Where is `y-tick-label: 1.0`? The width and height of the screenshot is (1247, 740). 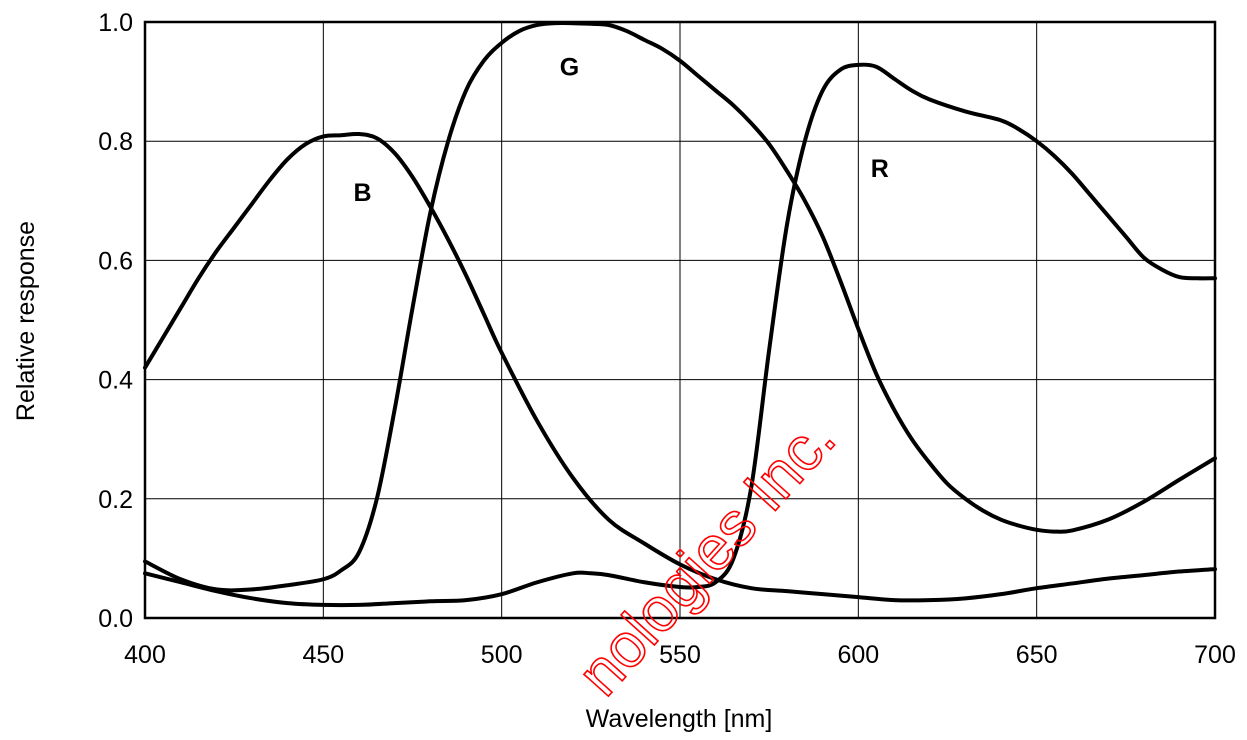
y-tick-label: 1.0 is located at coordinates (115, 23).